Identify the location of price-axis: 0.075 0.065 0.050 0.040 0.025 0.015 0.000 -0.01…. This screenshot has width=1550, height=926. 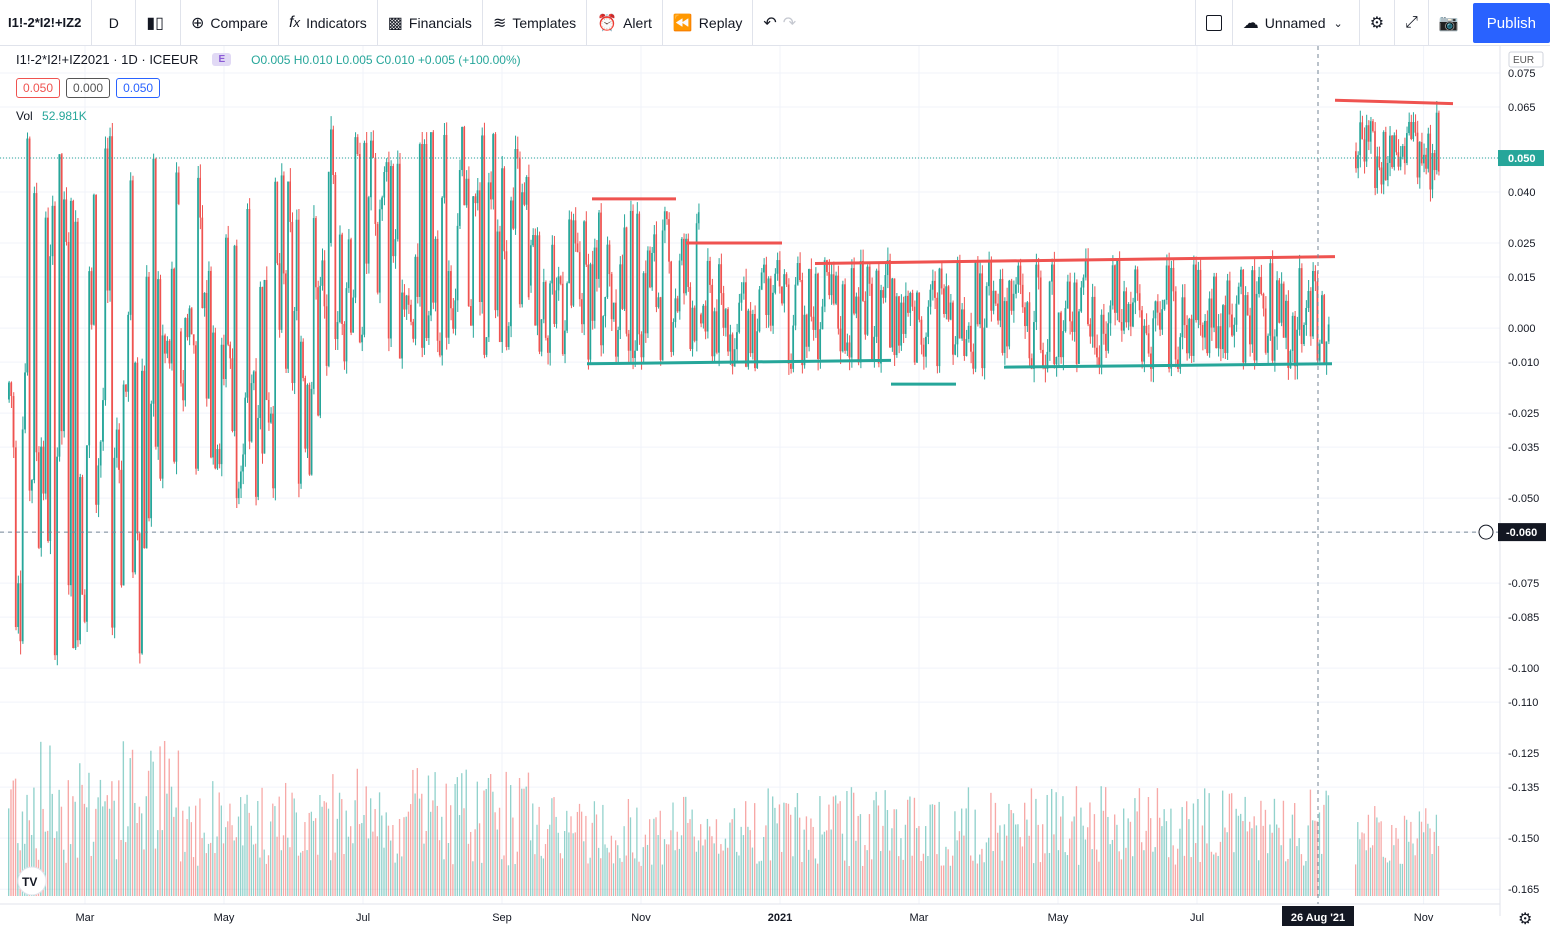
(1524, 486).